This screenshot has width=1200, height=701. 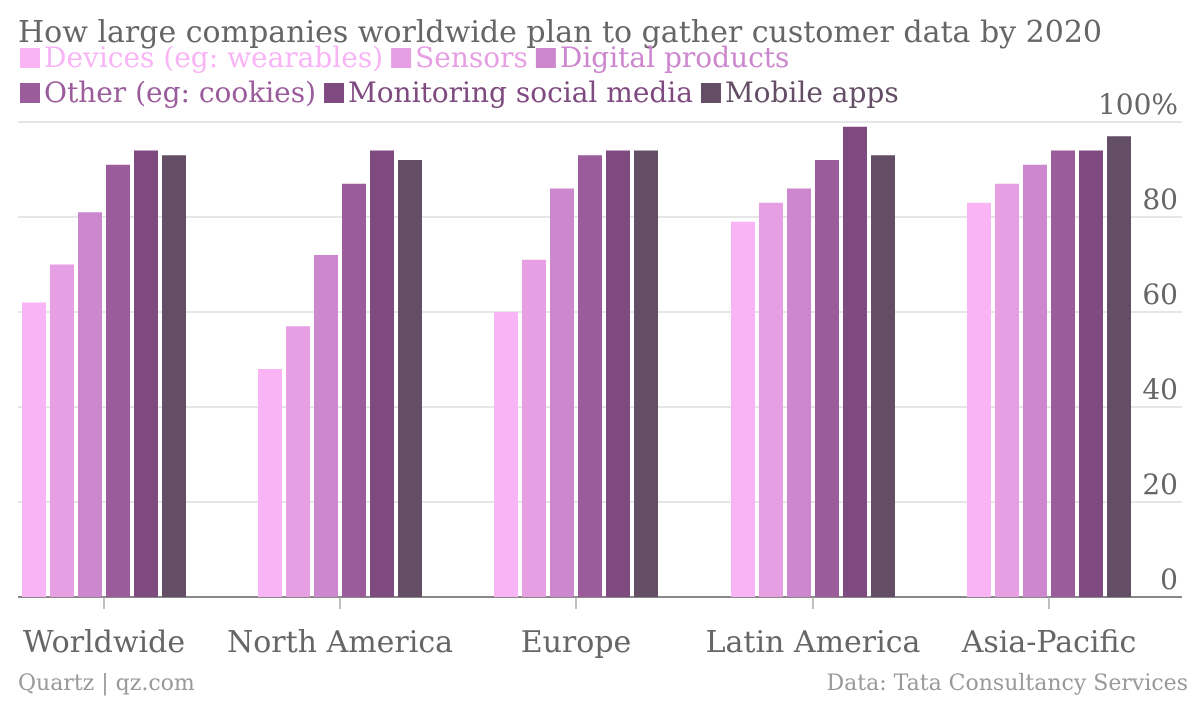 I want to click on source-left: Quartz | qz.com, so click(x=106, y=683).